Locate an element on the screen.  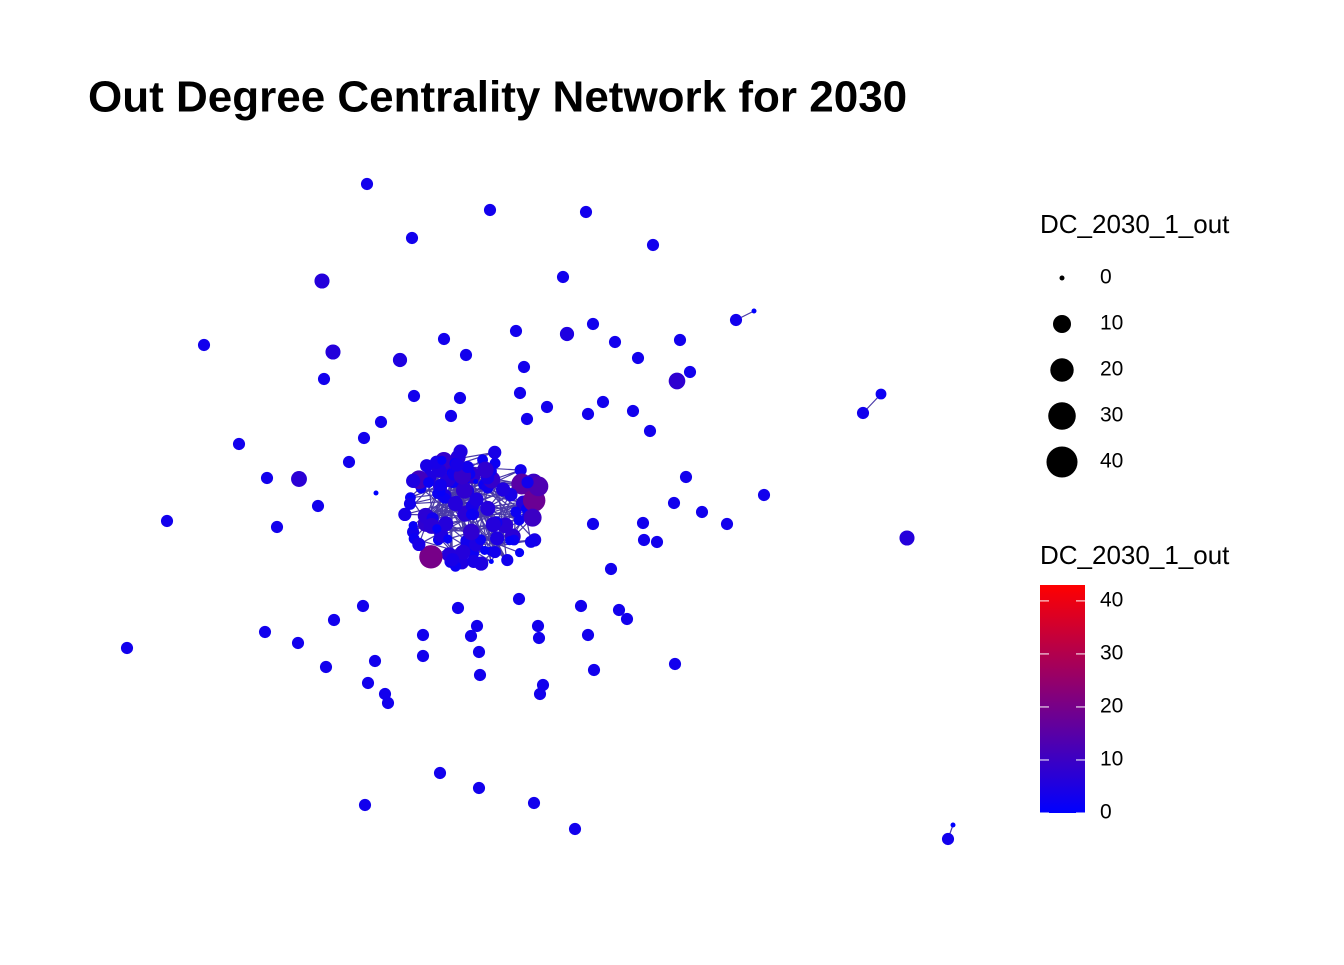
legend-label: 0 is located at coordinates (1106, 277).